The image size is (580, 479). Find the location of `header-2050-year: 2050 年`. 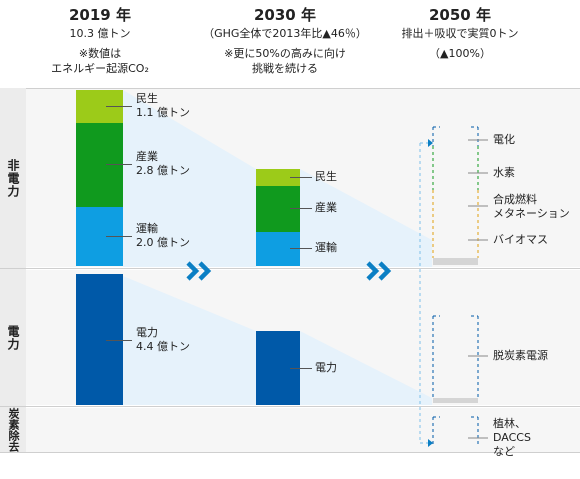

header-2050-year: 2050 年 is located at coordinates (460, 15).